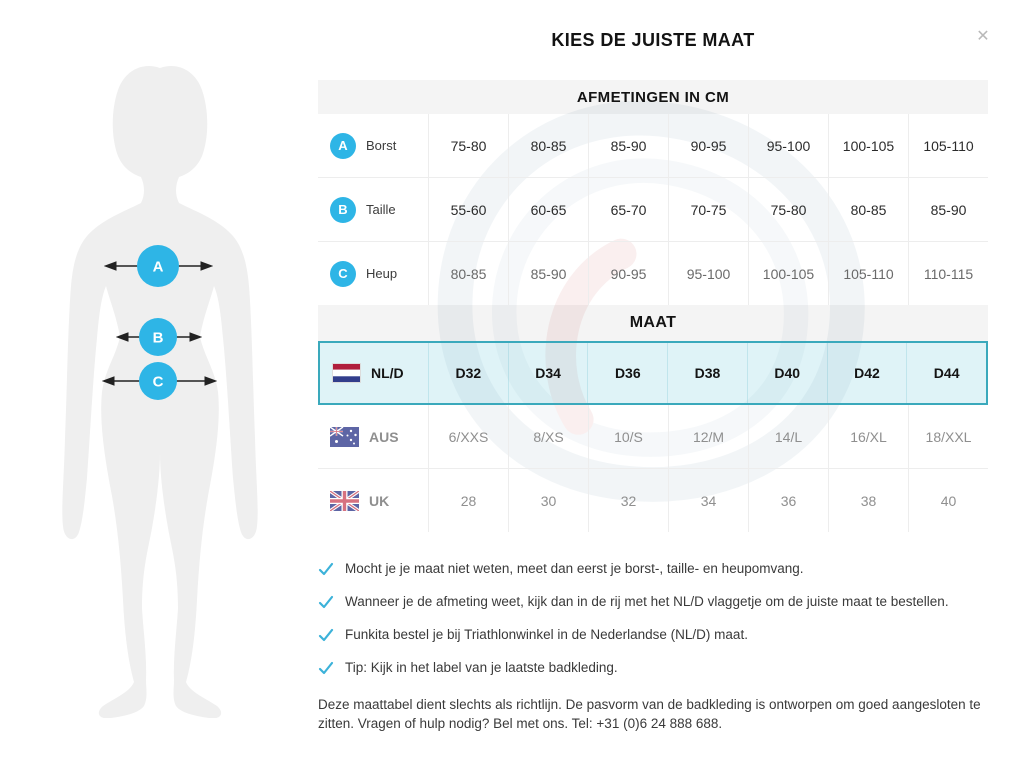 This screenshot has height=761, width=1020. I want to click on measurements-header: AFMETINGEN IN CM, so click(653, 97).